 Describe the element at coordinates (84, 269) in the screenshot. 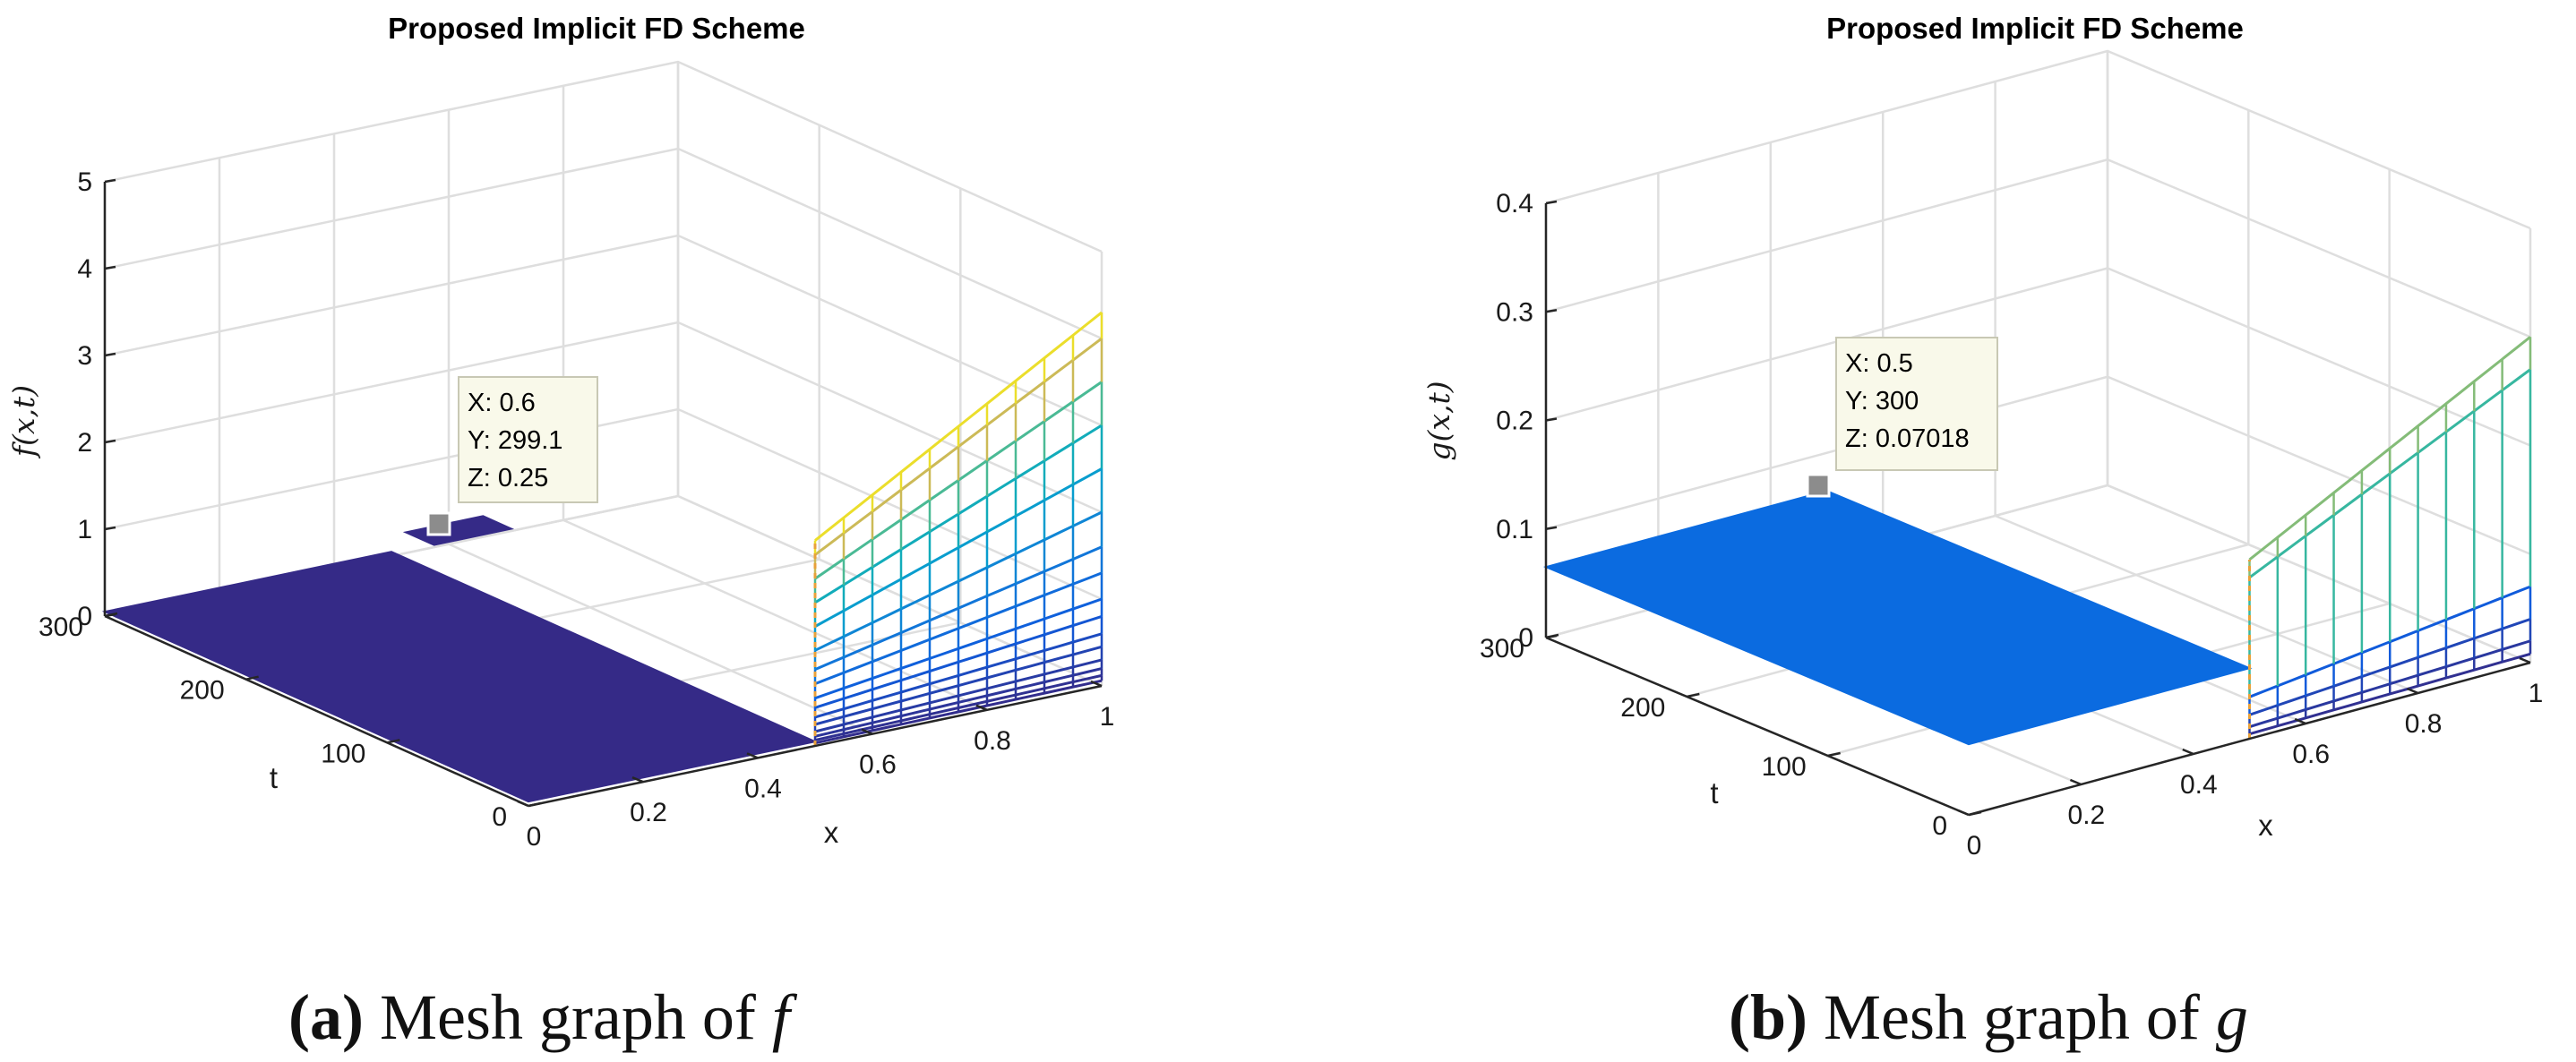

I see `z-tick-label: 4` at that location.